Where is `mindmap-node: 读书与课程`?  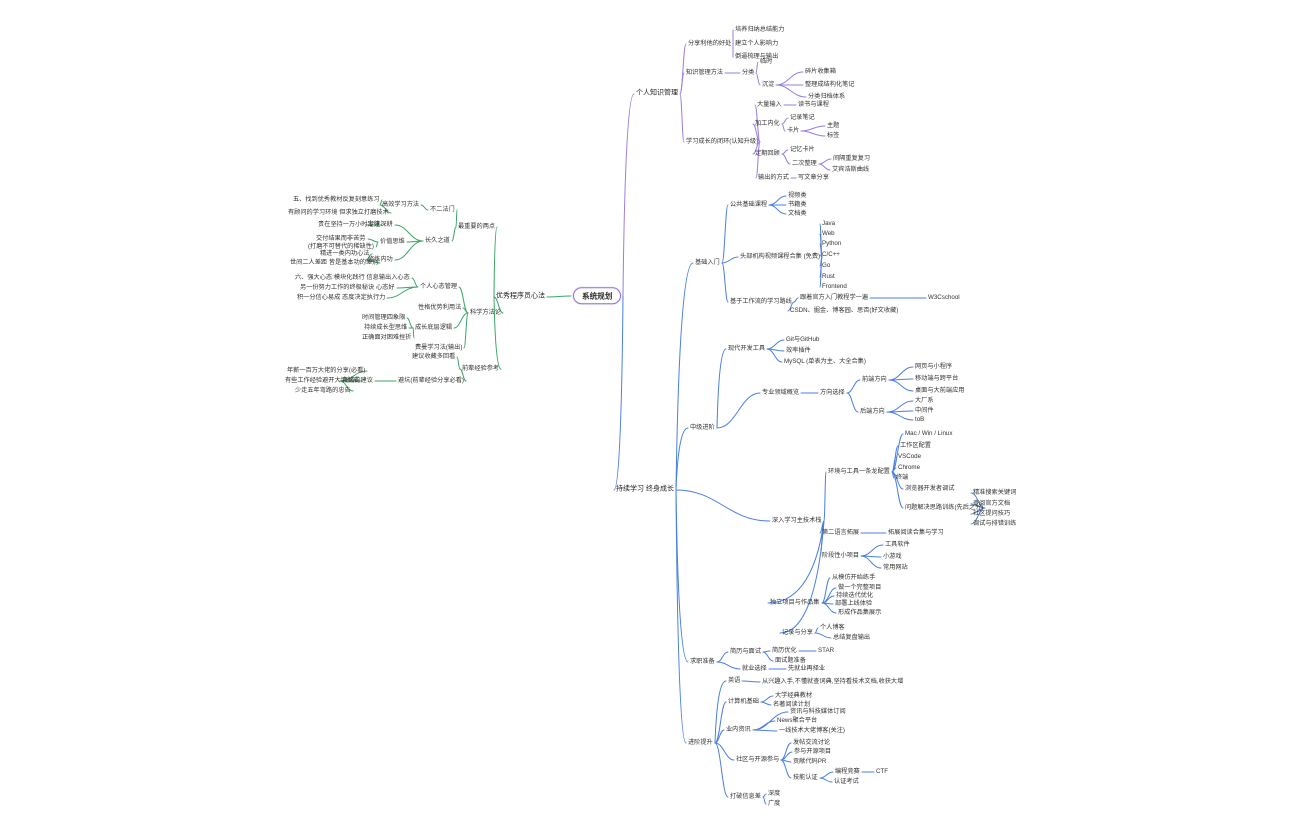 mindmap-node: 读书与课程 is located at coordinates (813, 105).